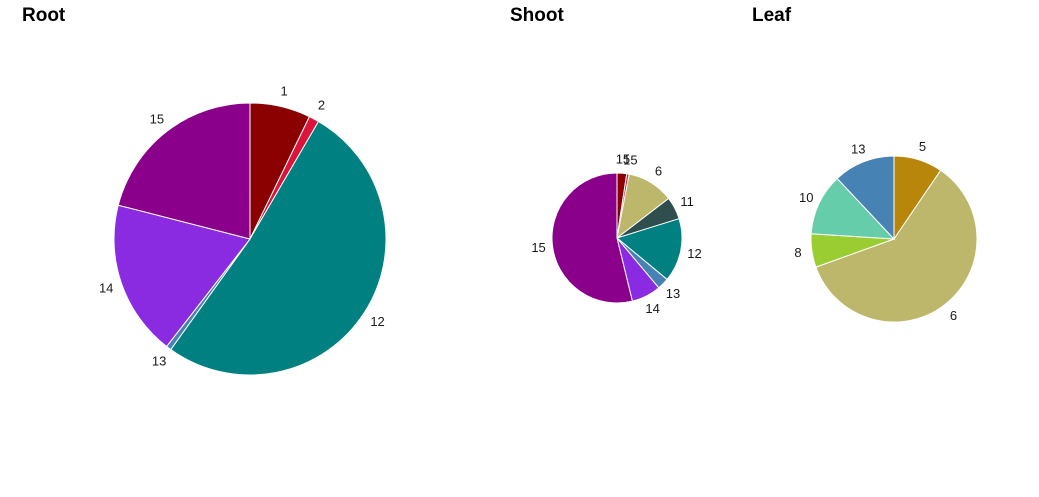 This screenshot has height=497, width=1039. Describe the element at coordinates (159, 360) in the screenshot. I see `root-slice-label-3: 13` at that location.